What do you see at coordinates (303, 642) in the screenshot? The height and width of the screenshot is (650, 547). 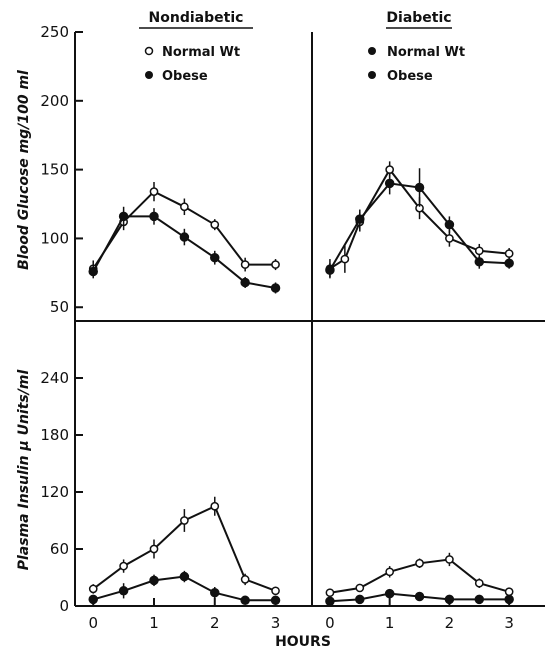 I see `x-axis-label: HOURS` at bounding box center [303, 642].